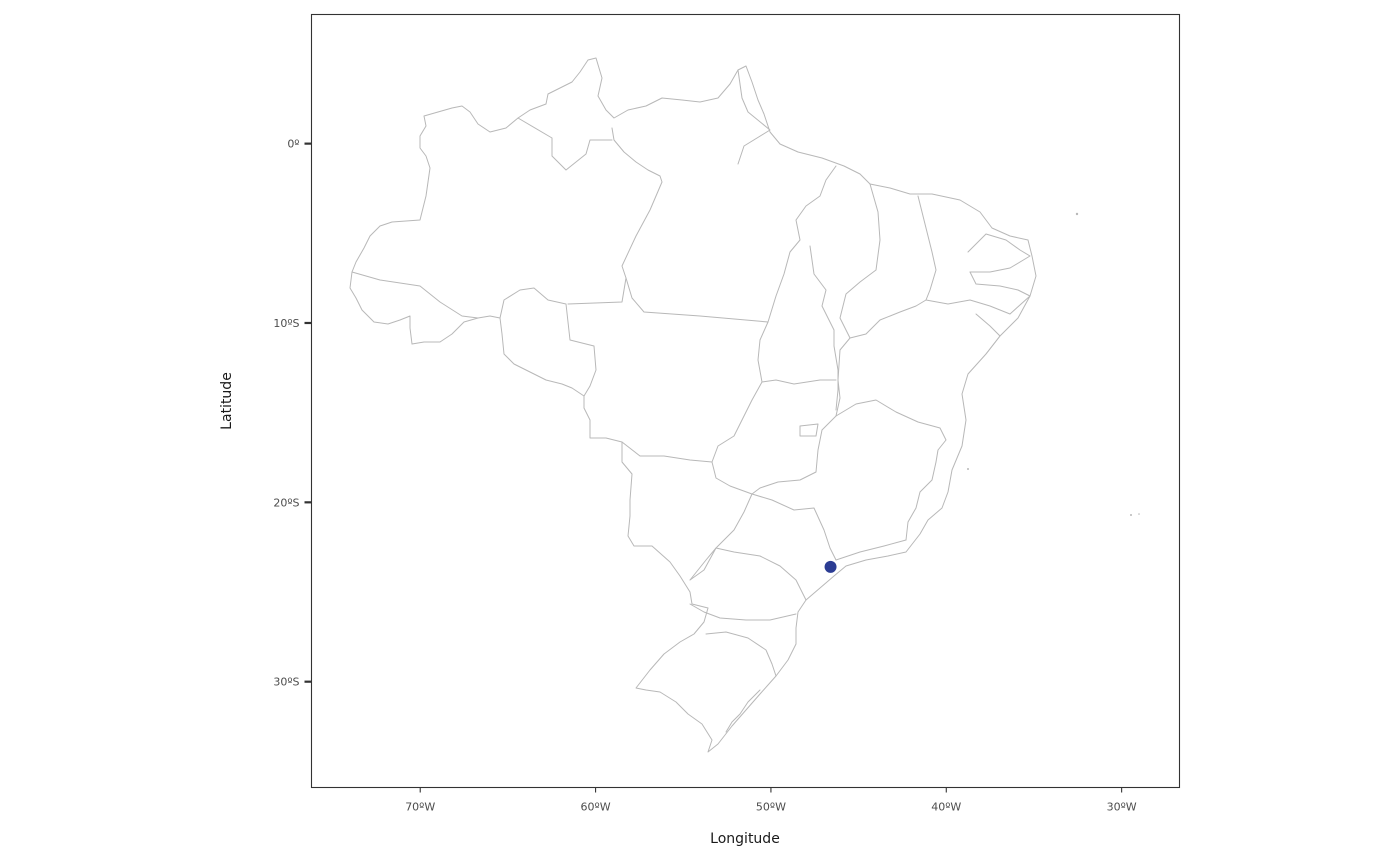  I want to click on state-border-mg-rj, so click(871, 550).